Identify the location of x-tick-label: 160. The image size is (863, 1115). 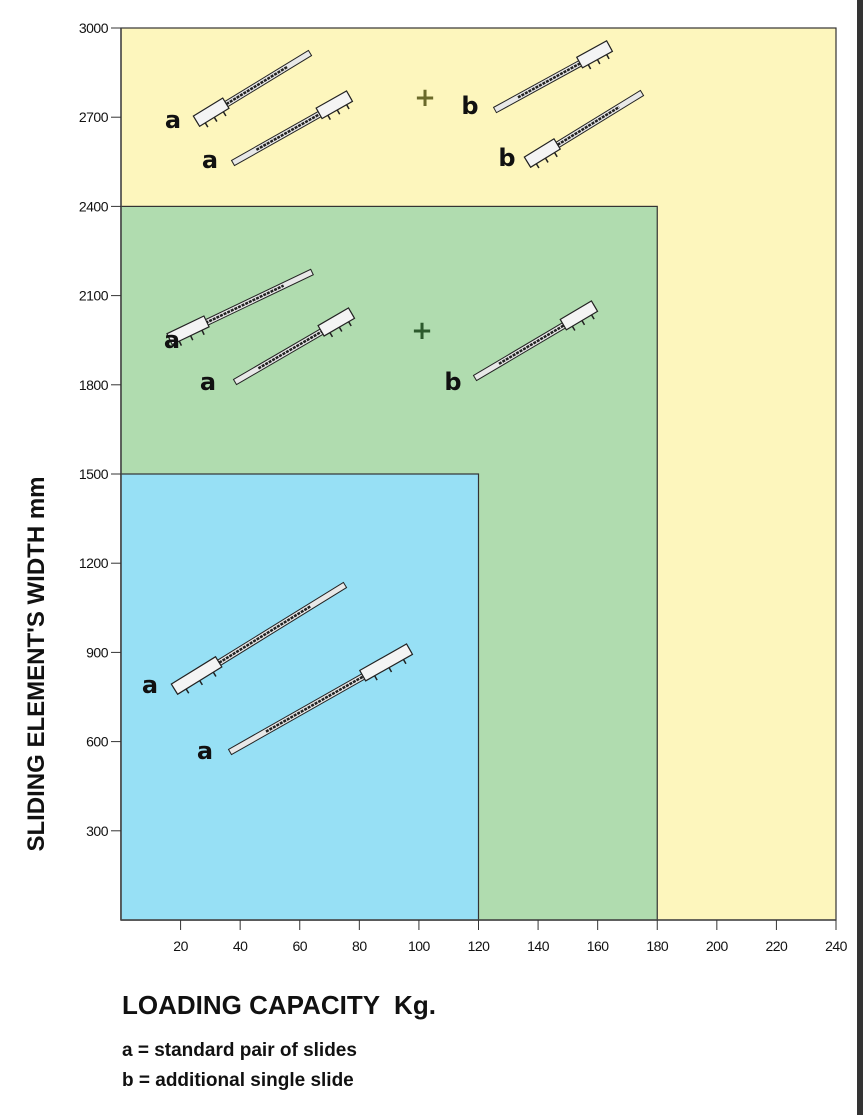
(598, 946).